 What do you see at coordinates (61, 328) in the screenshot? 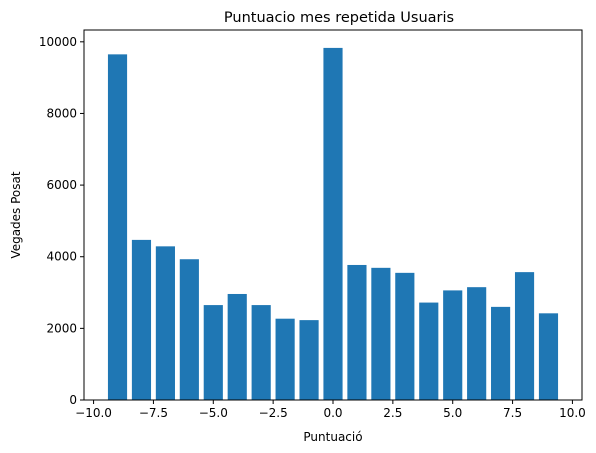
I see `y-tick-label: 2000` at bounding box center [61, 328].